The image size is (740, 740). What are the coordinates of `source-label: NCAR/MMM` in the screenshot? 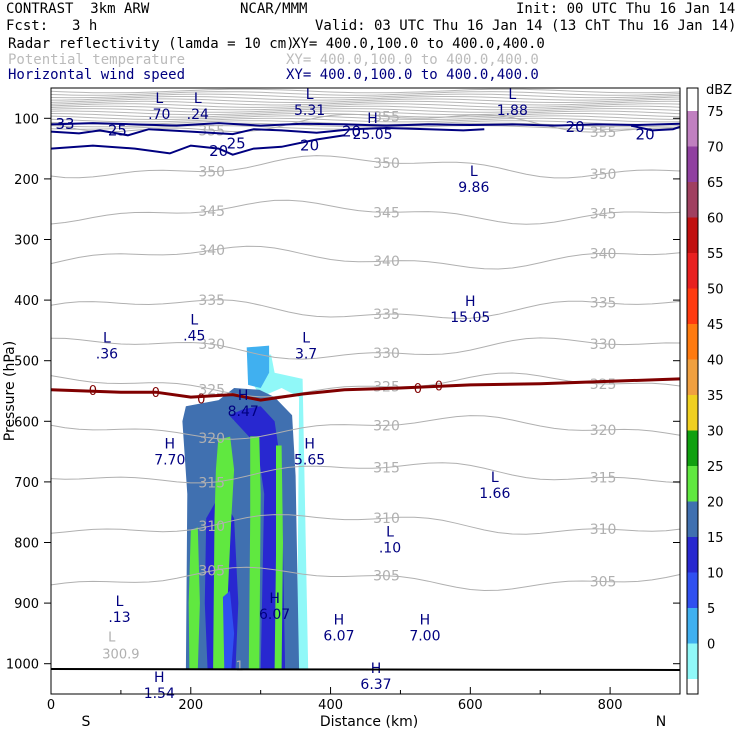 It's located at (274, 9).